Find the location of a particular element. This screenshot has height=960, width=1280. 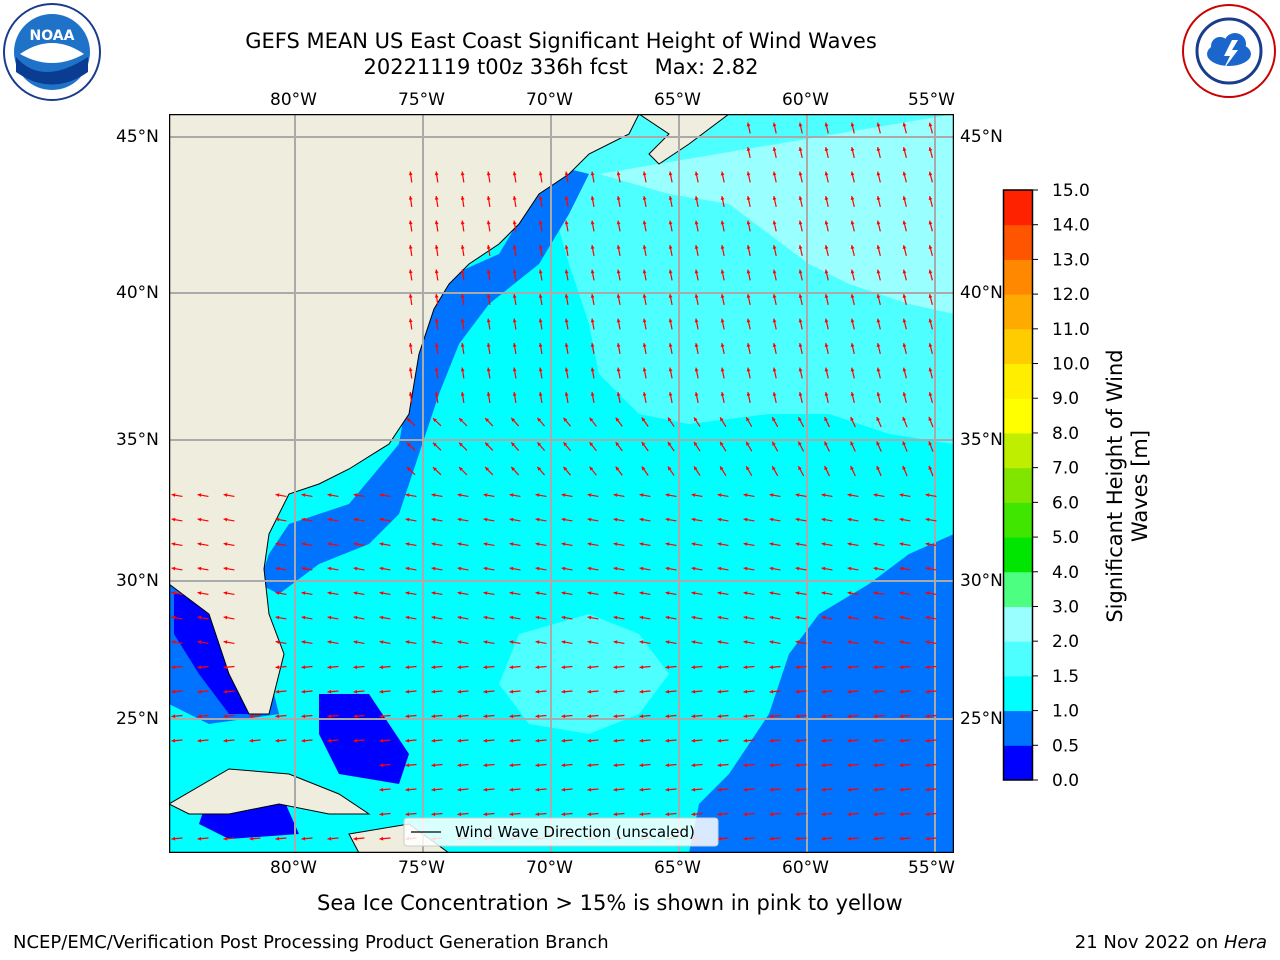

arrow-legend: Wind Wave Direction (unscaled) is located at coordinates (561, 832).